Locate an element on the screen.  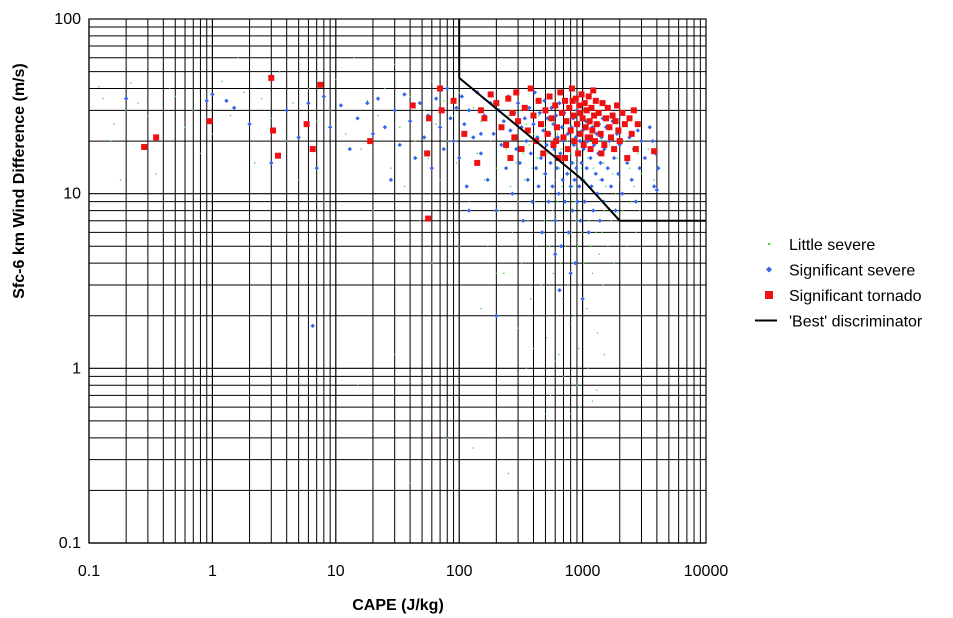
y-tick-label: 0.1 is located at coordinates (70, 543).